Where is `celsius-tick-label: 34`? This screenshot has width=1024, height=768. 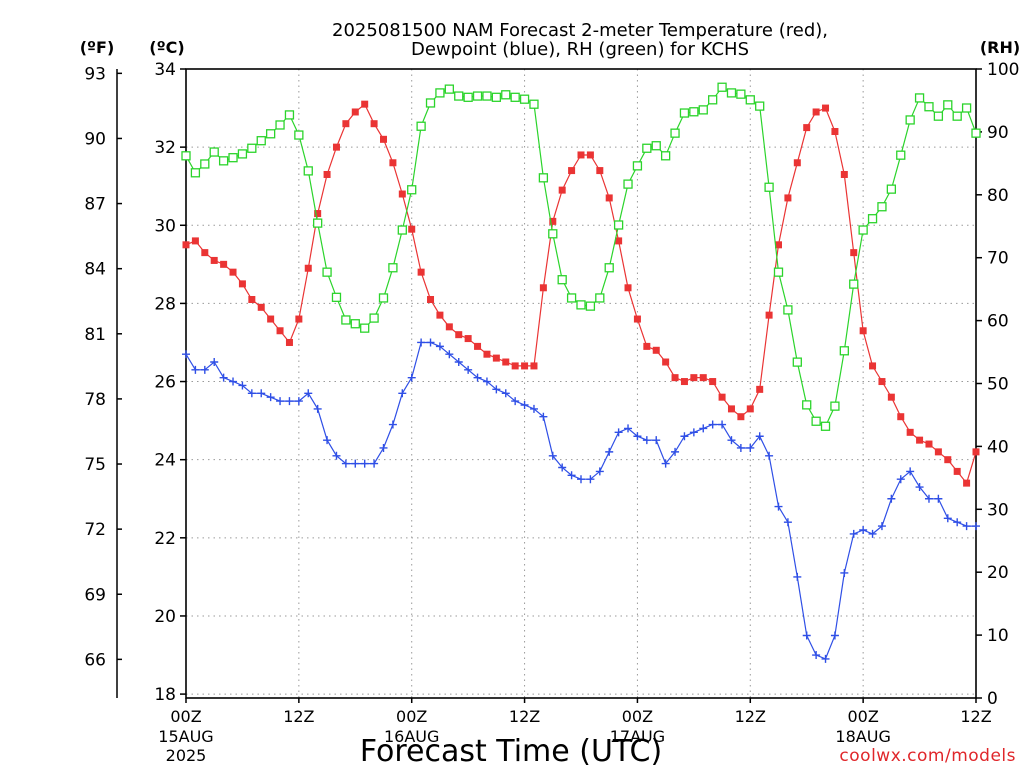 celsius-tick-label: 34 is located at coordinates (165, 70).